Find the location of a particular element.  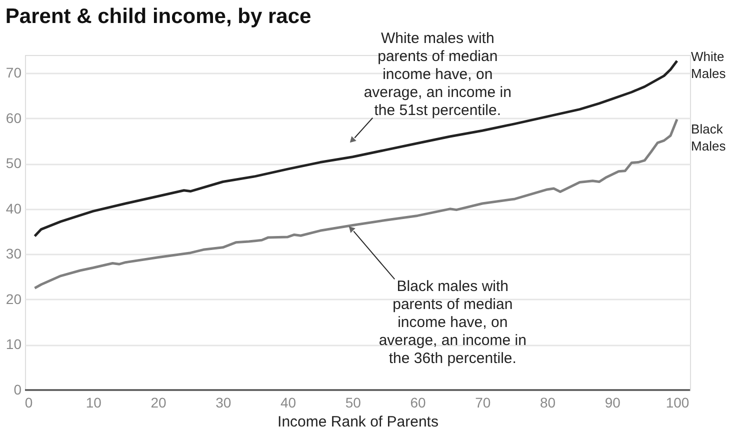

annotation: Black males with parents of median income have, on average, an income in the 36th percentile. is located at coordinates (452, 323).